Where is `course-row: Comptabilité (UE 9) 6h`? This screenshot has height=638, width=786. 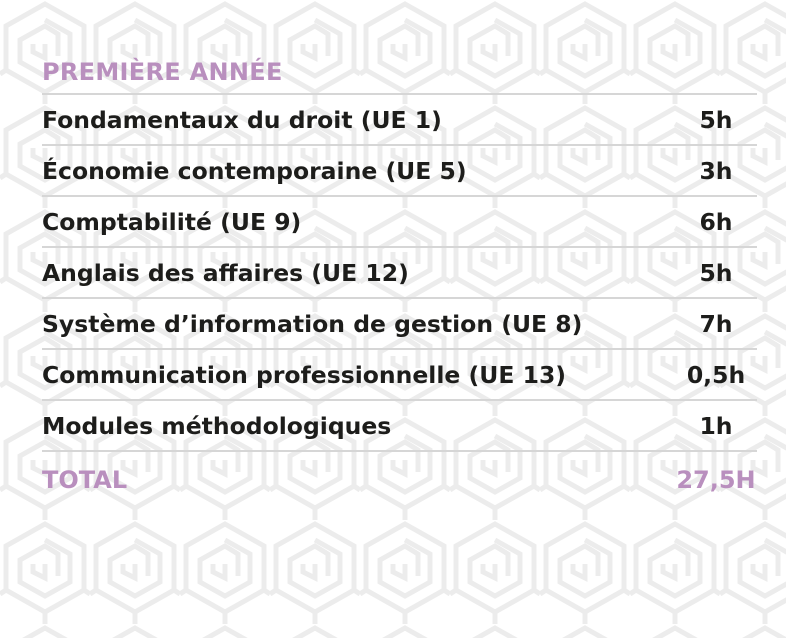 course-row: Comptabilité (UE 9) 6h is located at coordinates (399, 222).